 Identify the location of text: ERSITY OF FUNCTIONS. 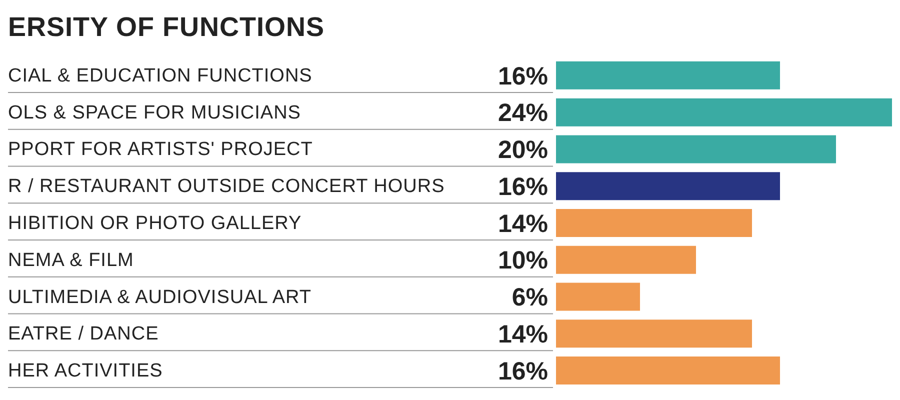
(167, 27).